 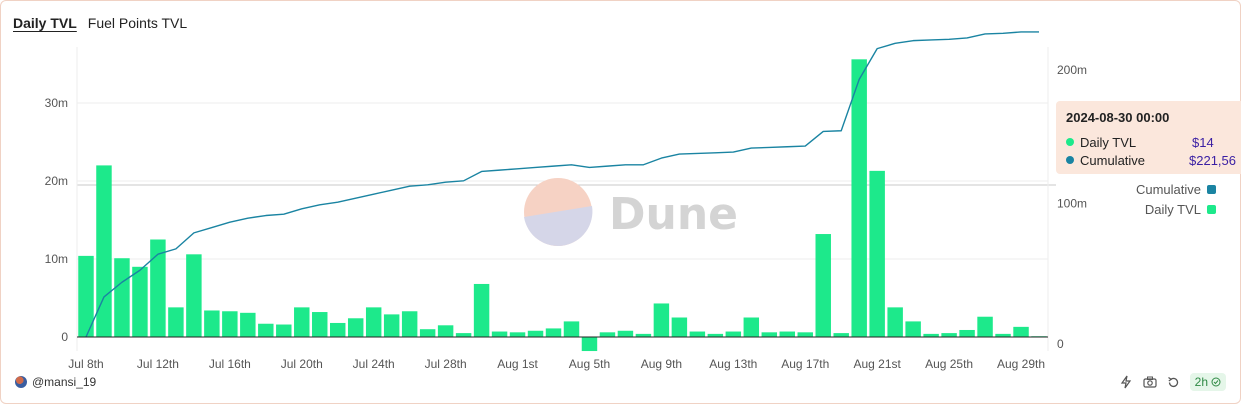 I want to click on tab-daily-tvl: Daily TVL, so click(x=45, y=23).